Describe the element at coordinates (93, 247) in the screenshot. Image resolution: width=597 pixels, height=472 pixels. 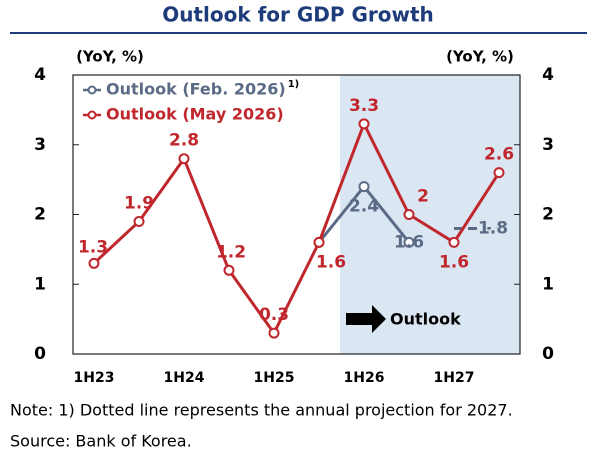
I see `data-label: 1.3` at that location.